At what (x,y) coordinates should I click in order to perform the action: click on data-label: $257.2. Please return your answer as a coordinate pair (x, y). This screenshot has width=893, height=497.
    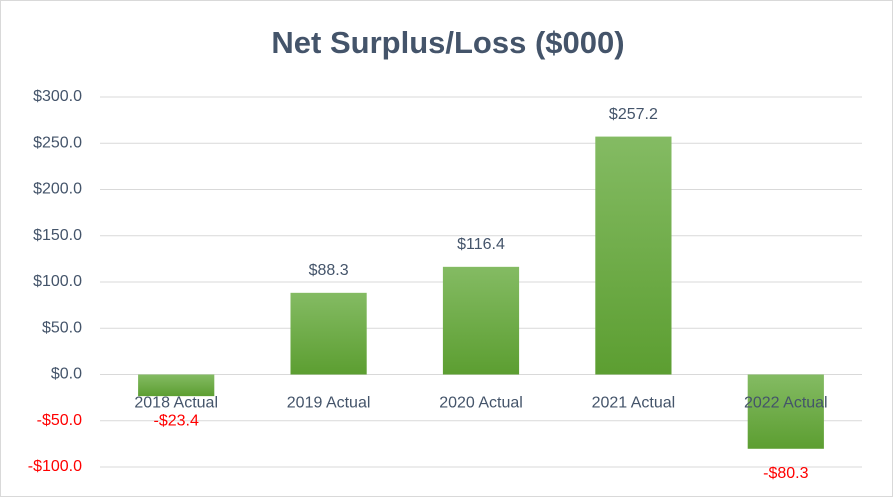
    Looking at the image, I should click on (633, 114).